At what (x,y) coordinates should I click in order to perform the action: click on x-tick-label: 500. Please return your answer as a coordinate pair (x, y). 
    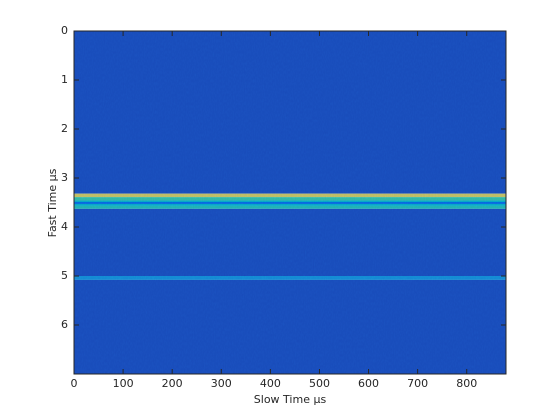
    Looking at the image, I should click on (319, 383).